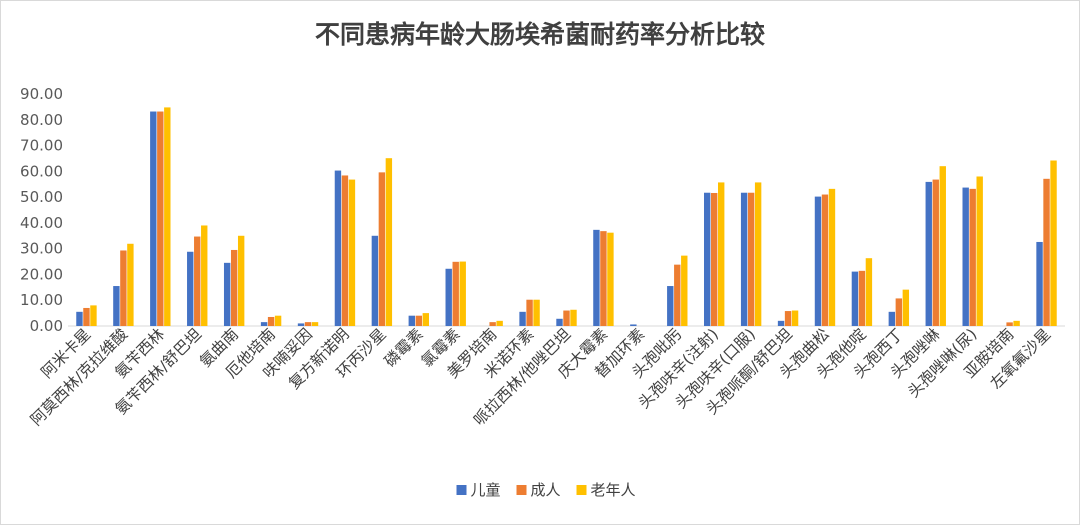  I want to click on y-tick-label: 90.00, so click(41, 94).